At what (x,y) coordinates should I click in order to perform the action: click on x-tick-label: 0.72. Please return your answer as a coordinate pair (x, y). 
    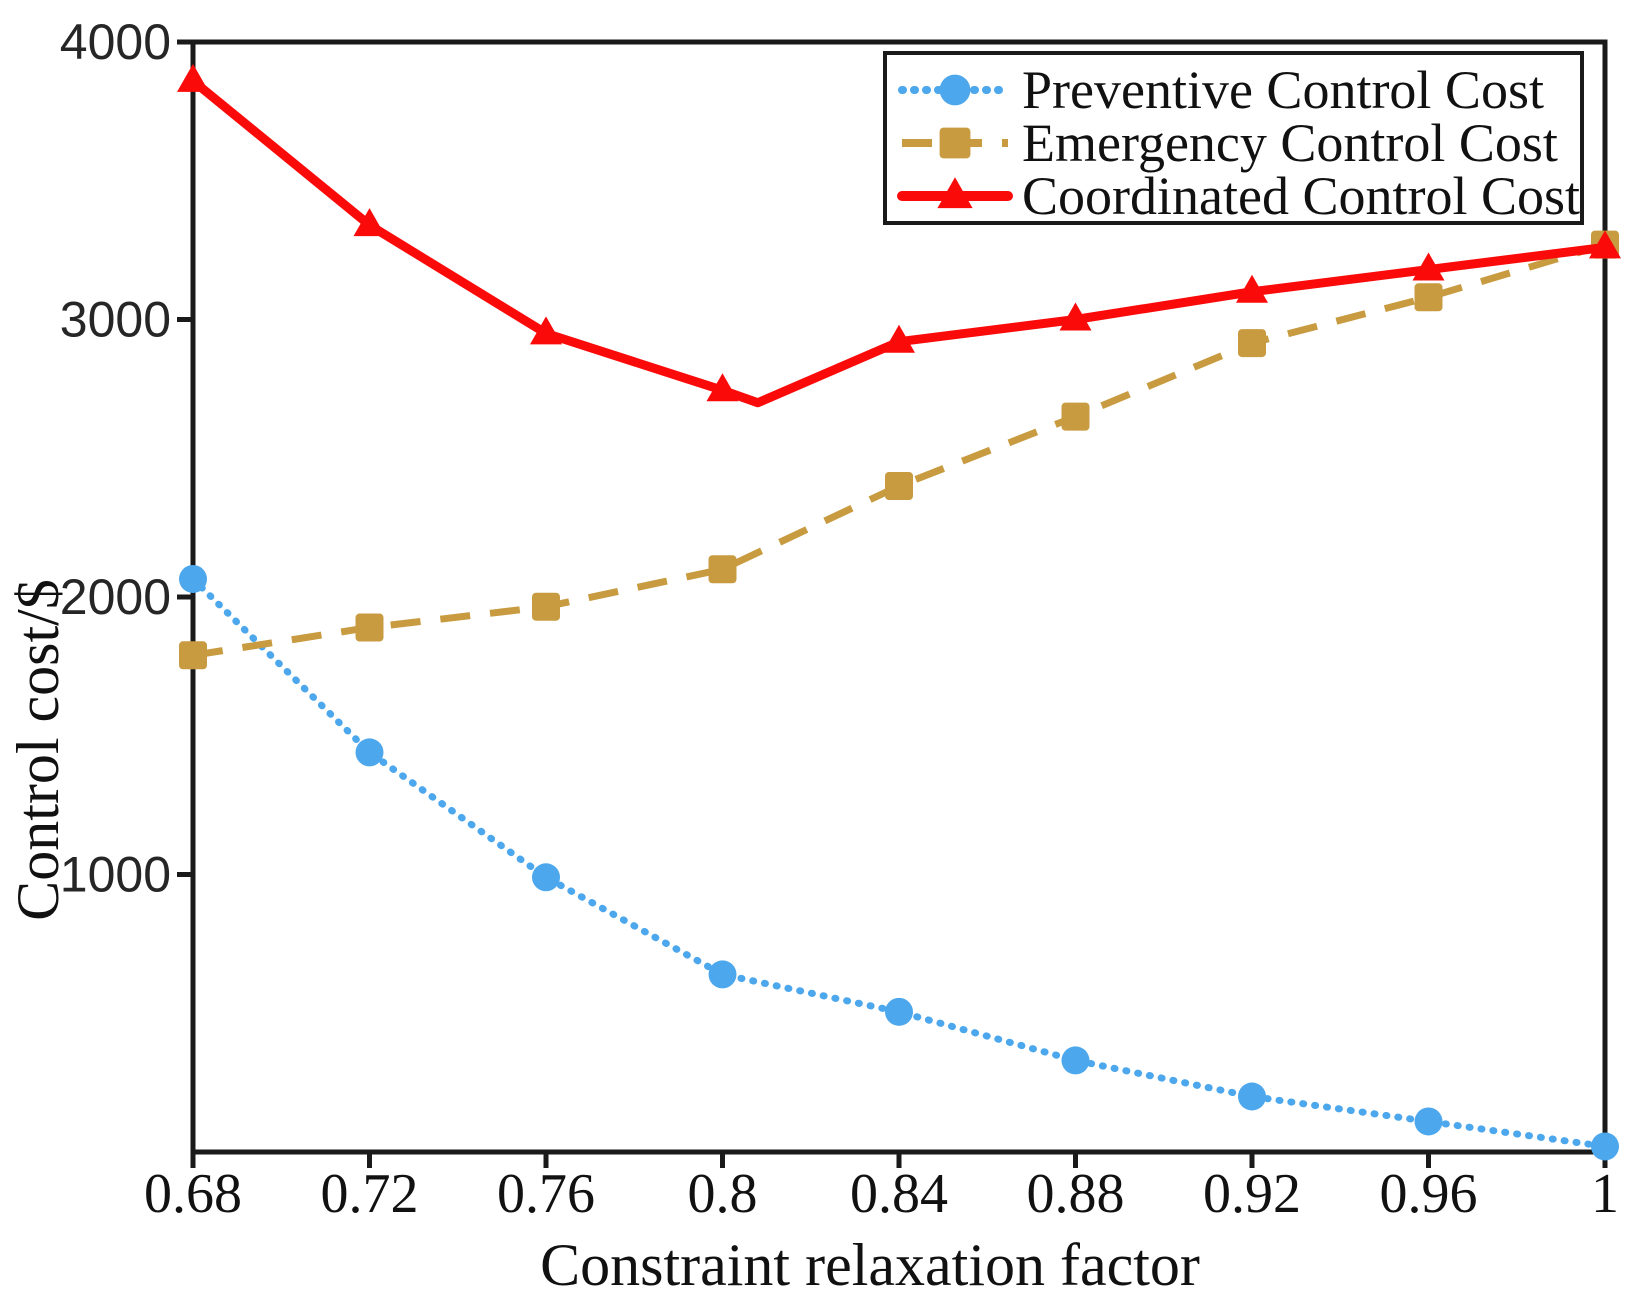
    Looking at the image, I should click on (370, 1194).